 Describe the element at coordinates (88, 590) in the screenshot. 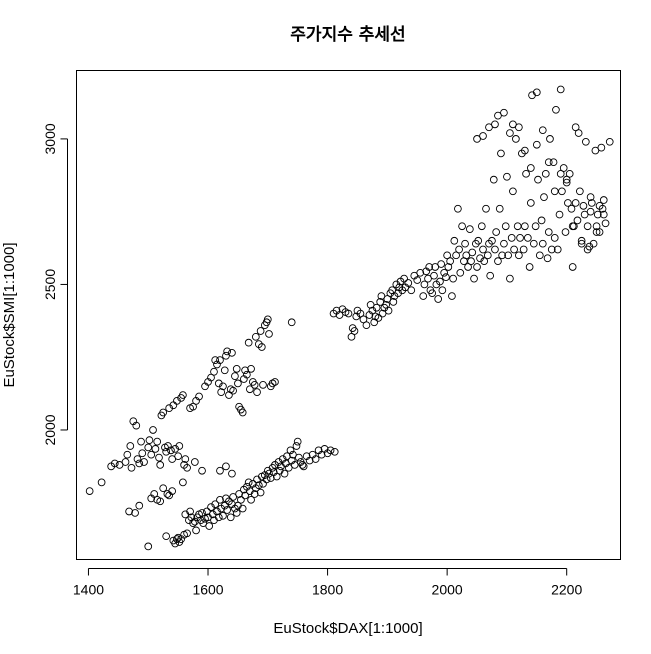

I see `x-tick-label: 1400` at that location.